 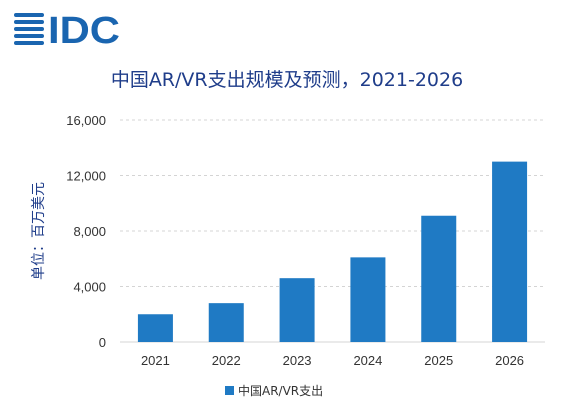 What do you see at coordinates (287, 80) in the screenshot?
I see `chart-title: 中国AR/VR支出规模及预测，2021-2026` at bounding box center [287, 80].